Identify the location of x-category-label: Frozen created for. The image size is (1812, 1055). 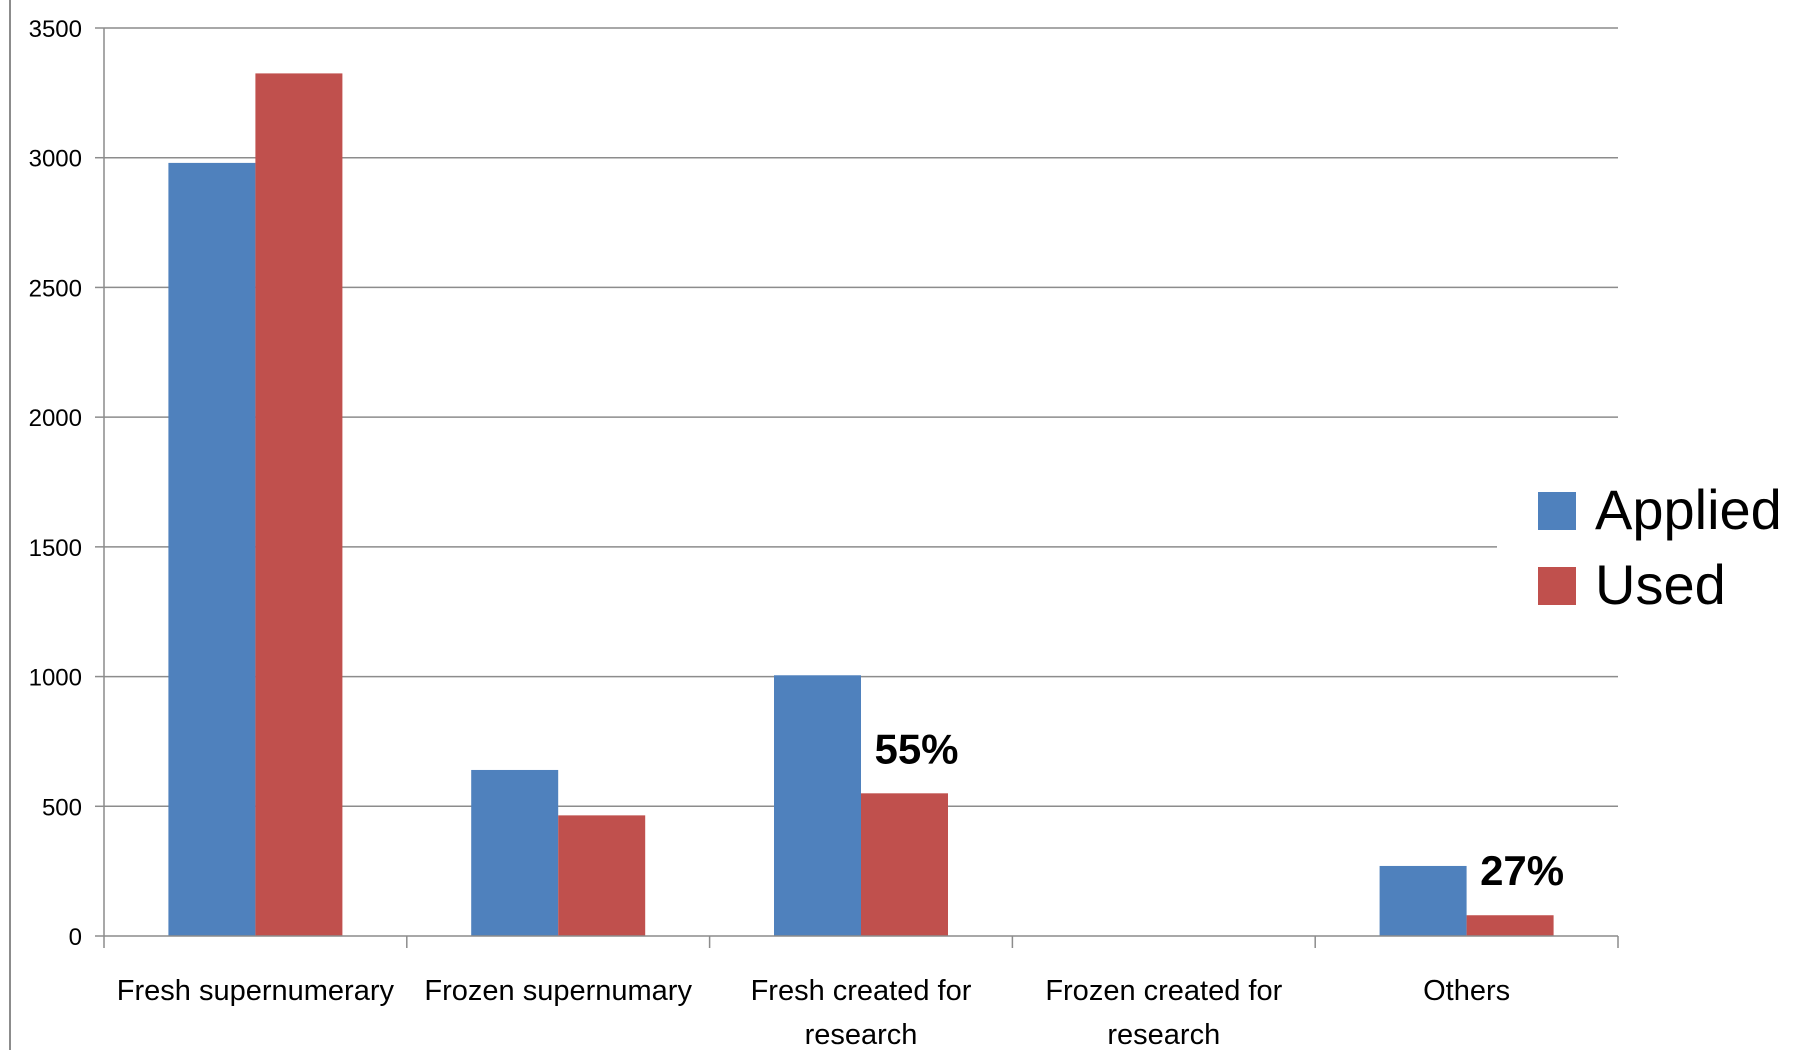
(1163, 991).